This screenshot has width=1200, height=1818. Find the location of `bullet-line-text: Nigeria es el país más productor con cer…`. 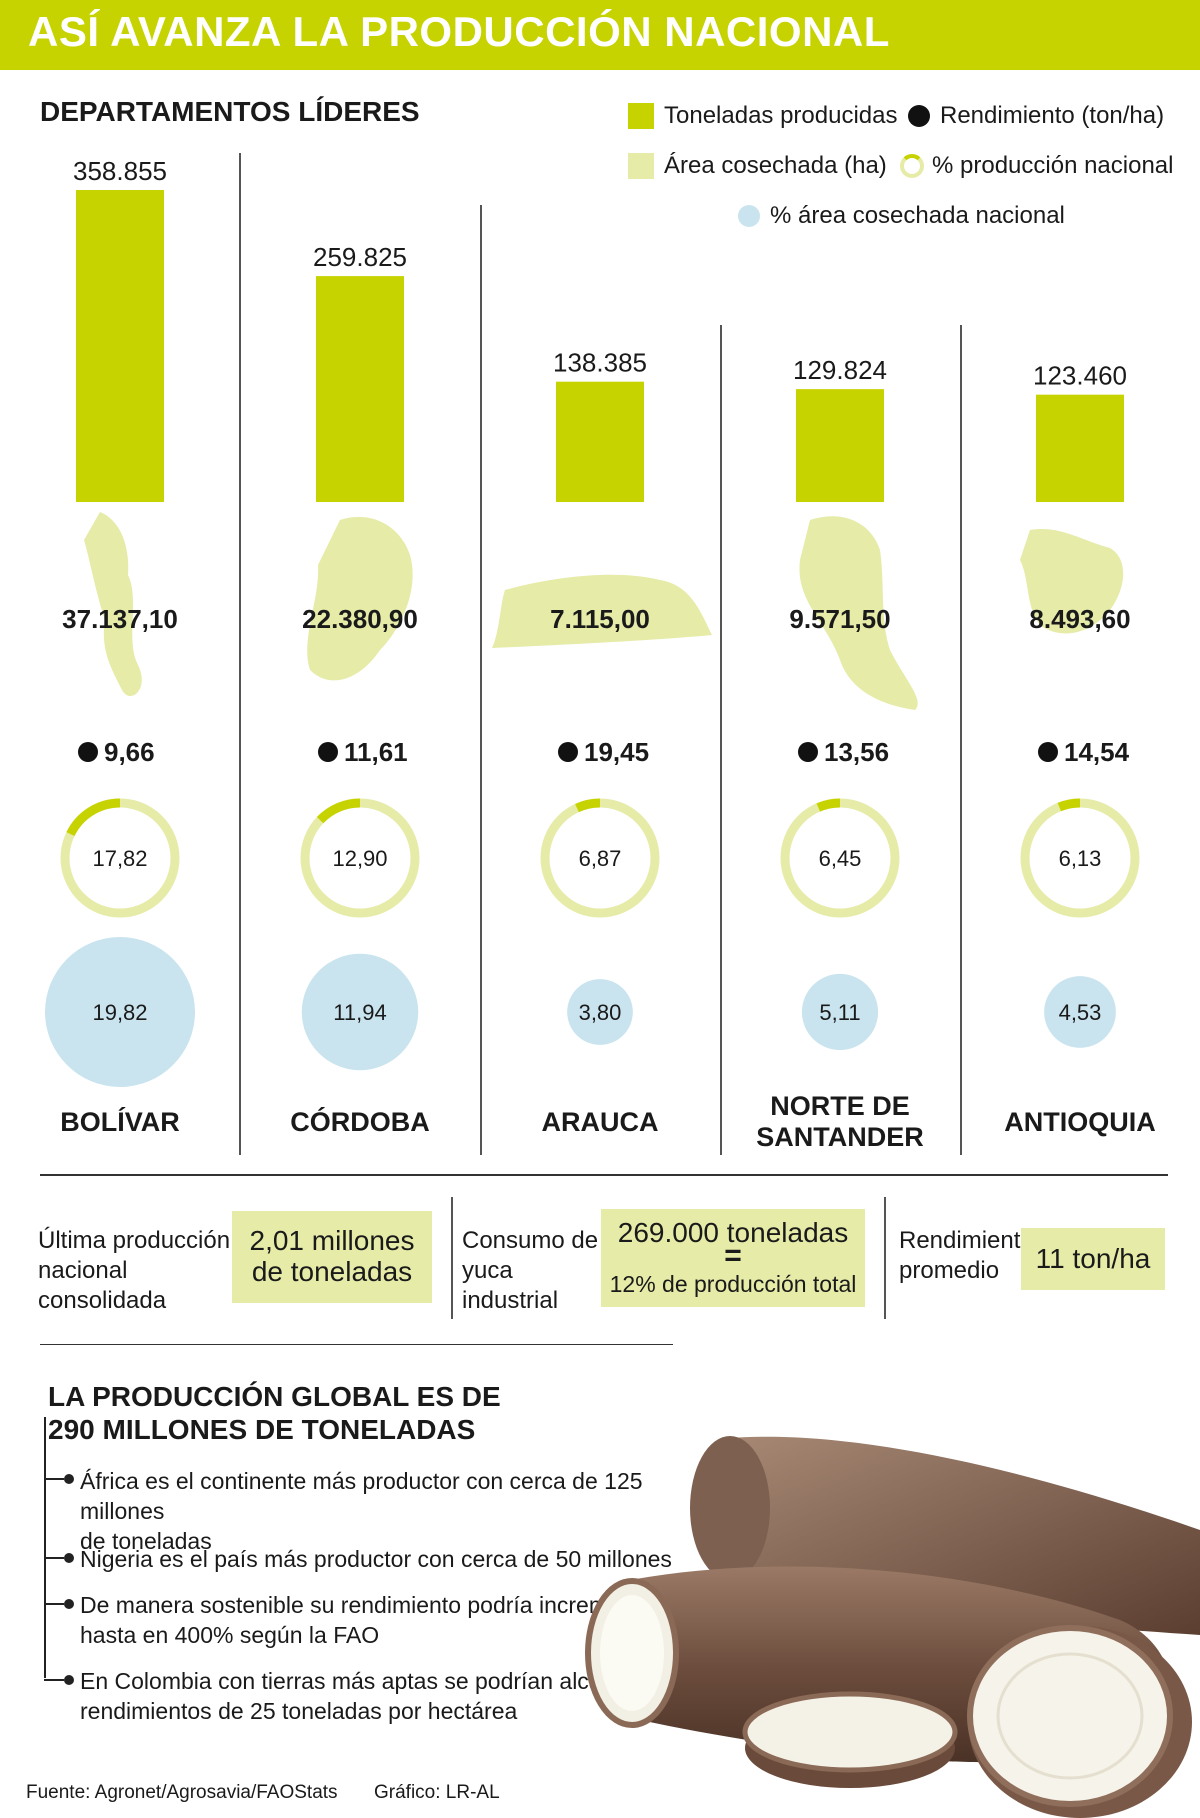

bullet-line-text: Nigeria es el país más productor con cer… is located at coordinates (376, 1559).